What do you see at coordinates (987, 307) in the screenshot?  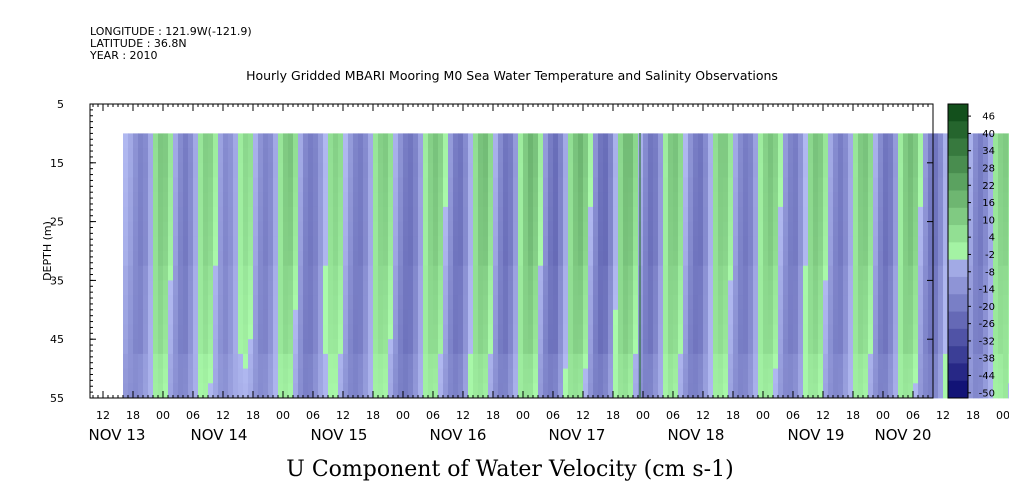 I see `colorbar-label: -20` at bounding box center [987, 307].